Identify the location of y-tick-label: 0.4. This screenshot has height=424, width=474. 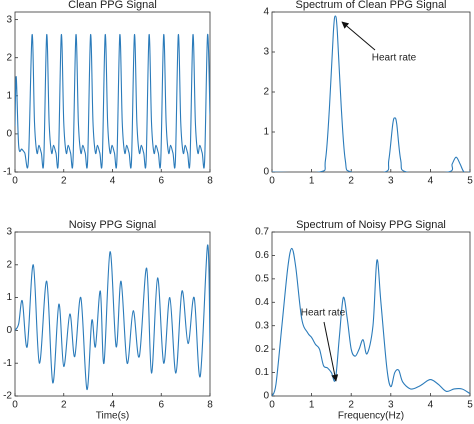
(262, 302).